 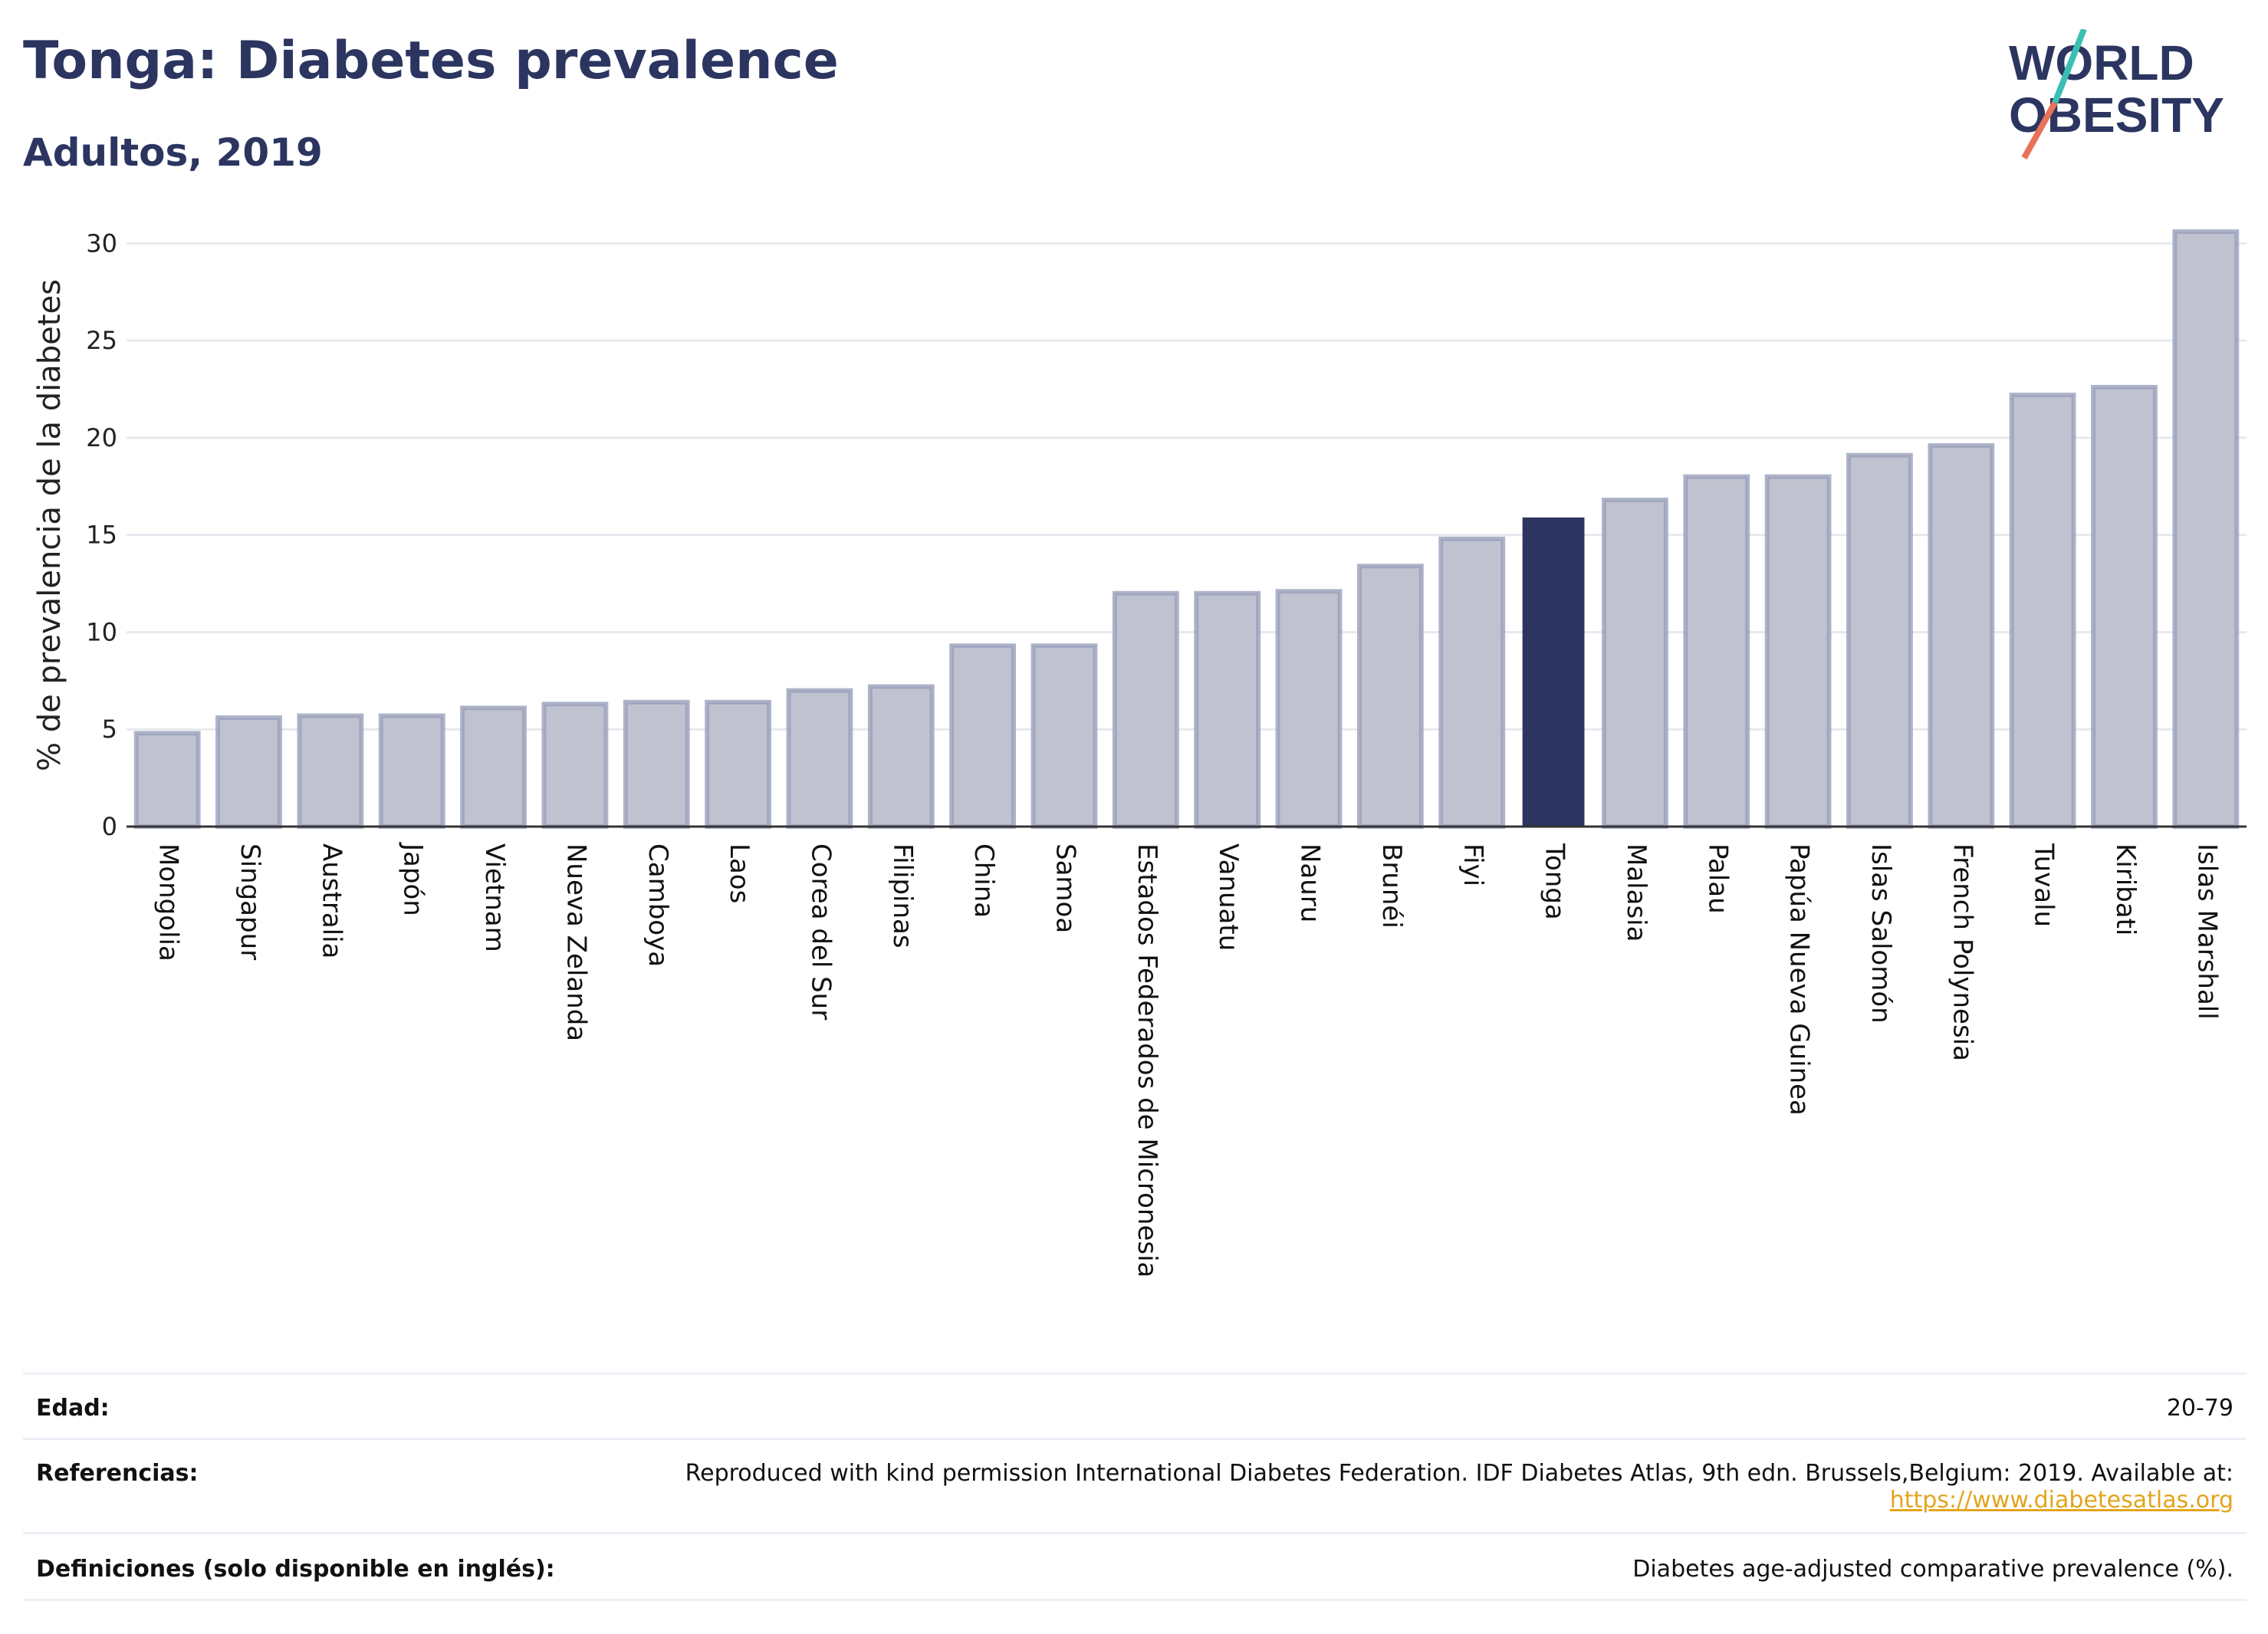 I want to click on y-tick-label: 5, so click(x=109, y=730).